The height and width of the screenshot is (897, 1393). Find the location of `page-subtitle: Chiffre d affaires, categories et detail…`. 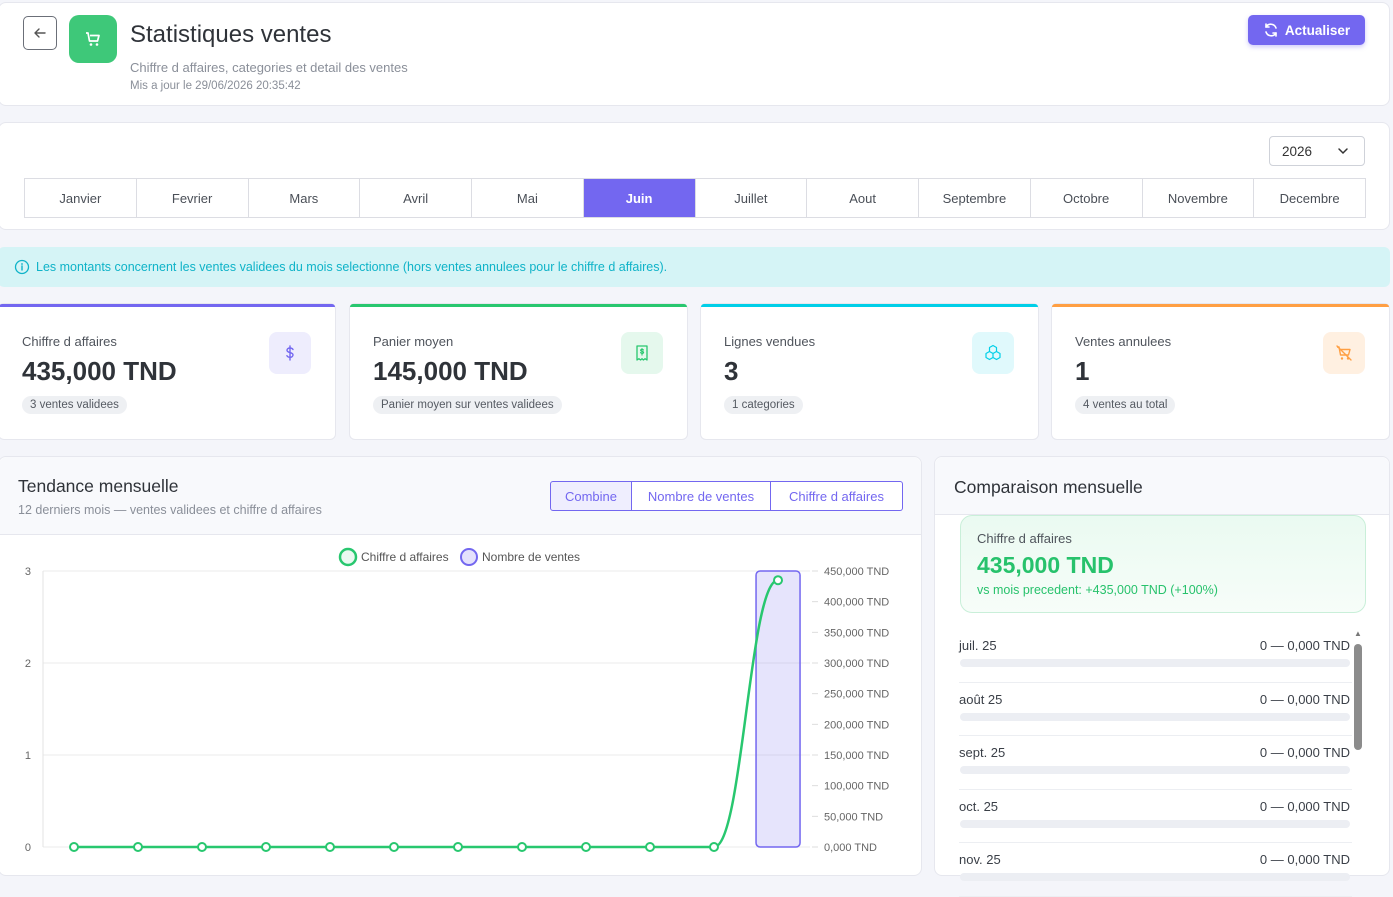

page-subtitle: Chiffre d affaires, categories et detail… is located at coordinates (269, 67).